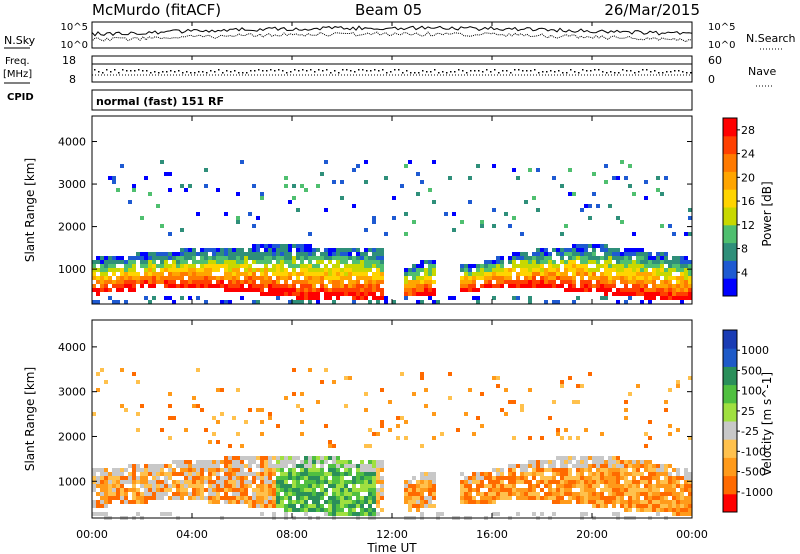 This screenshot has width=800, height=554. What do you see at coordinates (751, 370) in the screenshot?
I see `velocity-colorbar-tick-label: 500` at bounding box center [751, 370].